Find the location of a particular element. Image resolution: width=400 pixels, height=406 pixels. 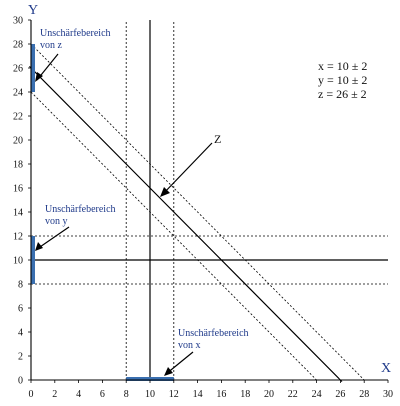

x-tick-label-6: 6 is located at coordinates (102, 394).